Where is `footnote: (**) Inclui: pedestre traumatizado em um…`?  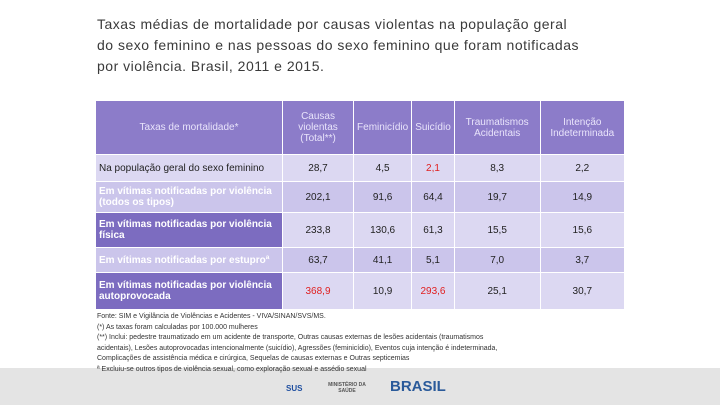 footnote: (**) Inclui: pedestre traumatizado em um… is located at coordinates (290, 337).